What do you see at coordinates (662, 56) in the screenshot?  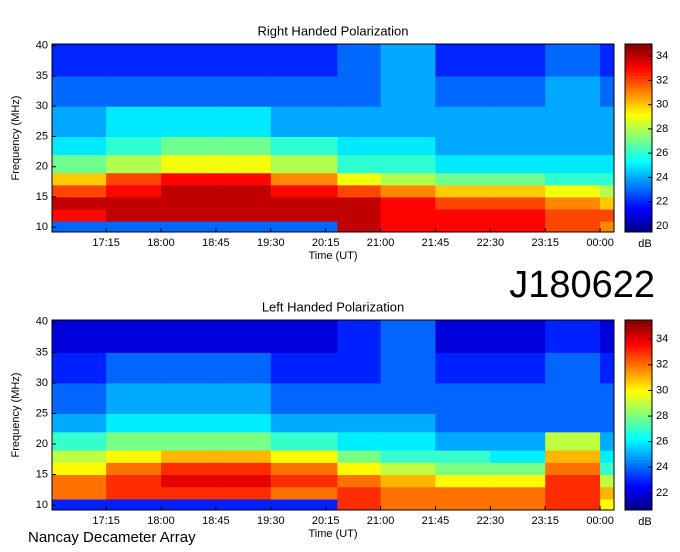 I see `colorbar-tick-label: 34` at bounding box center [662, 56].